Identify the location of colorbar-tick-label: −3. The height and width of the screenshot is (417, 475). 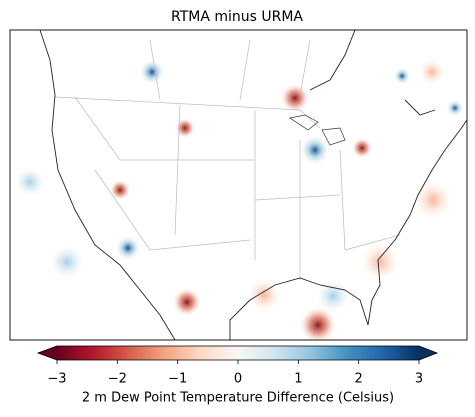
(56, 379).